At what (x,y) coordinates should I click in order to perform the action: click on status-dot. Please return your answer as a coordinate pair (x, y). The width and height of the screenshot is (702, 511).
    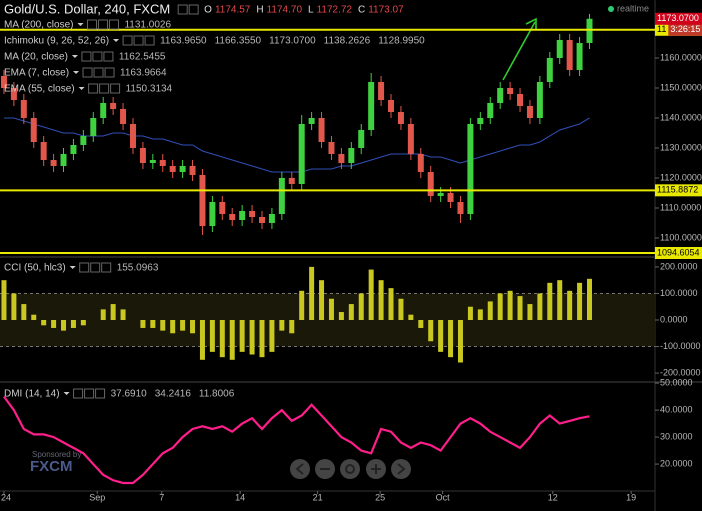
    Looking at the image, I should click on (611, 9).